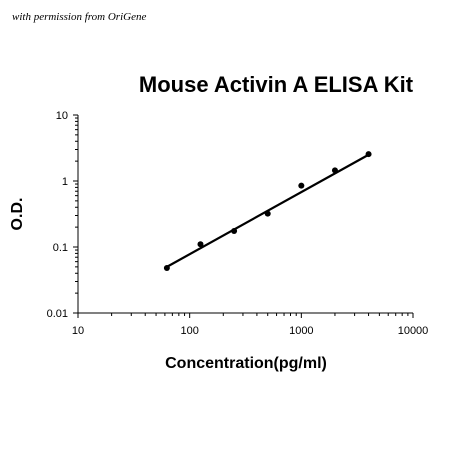 This screenshot has width=450, height=455. I want to click on y-tick-label: 0.1, so click(60, 248).